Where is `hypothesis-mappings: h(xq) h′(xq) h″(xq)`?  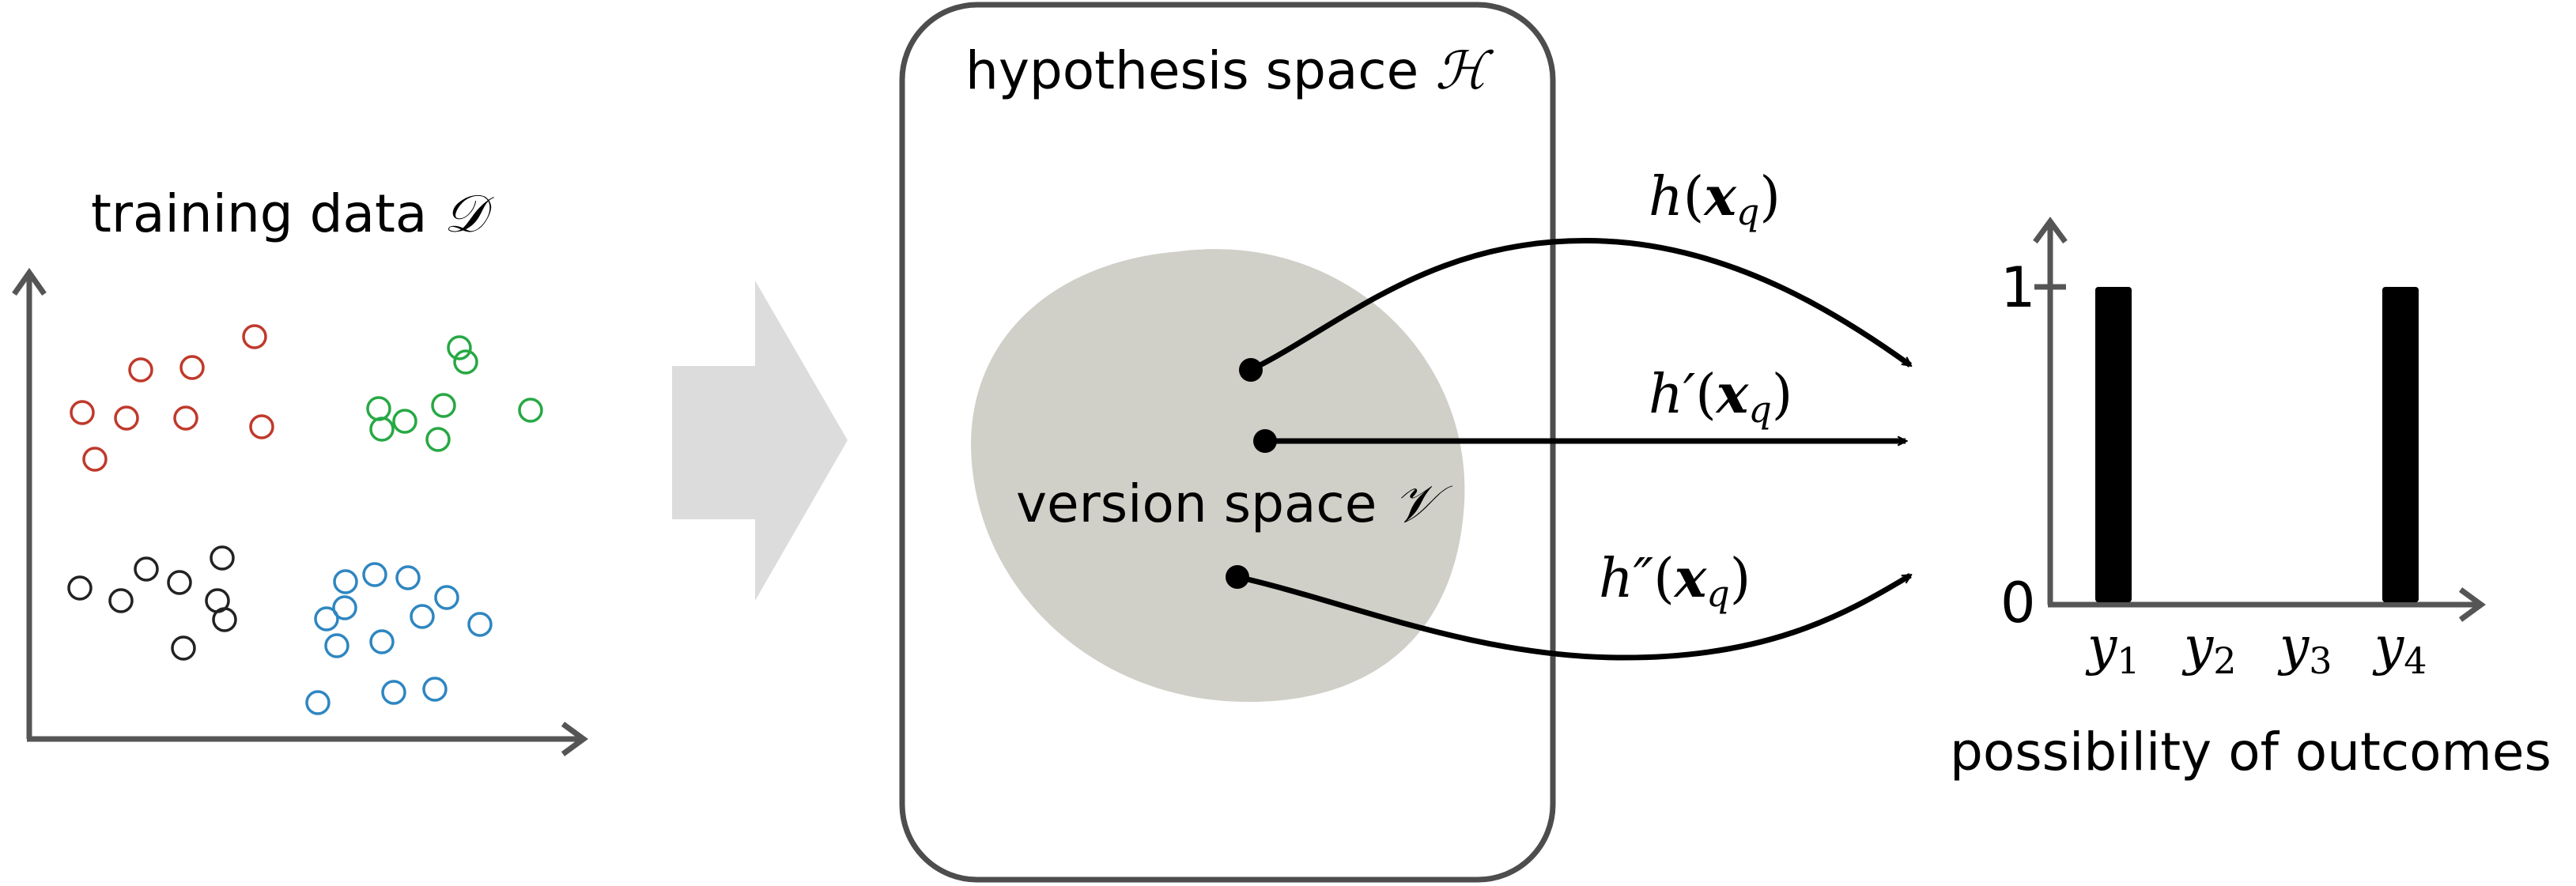 hypothesis-mappings: h(xq) h′(xq) h″(xq) is located at coordinates (1568, 413).